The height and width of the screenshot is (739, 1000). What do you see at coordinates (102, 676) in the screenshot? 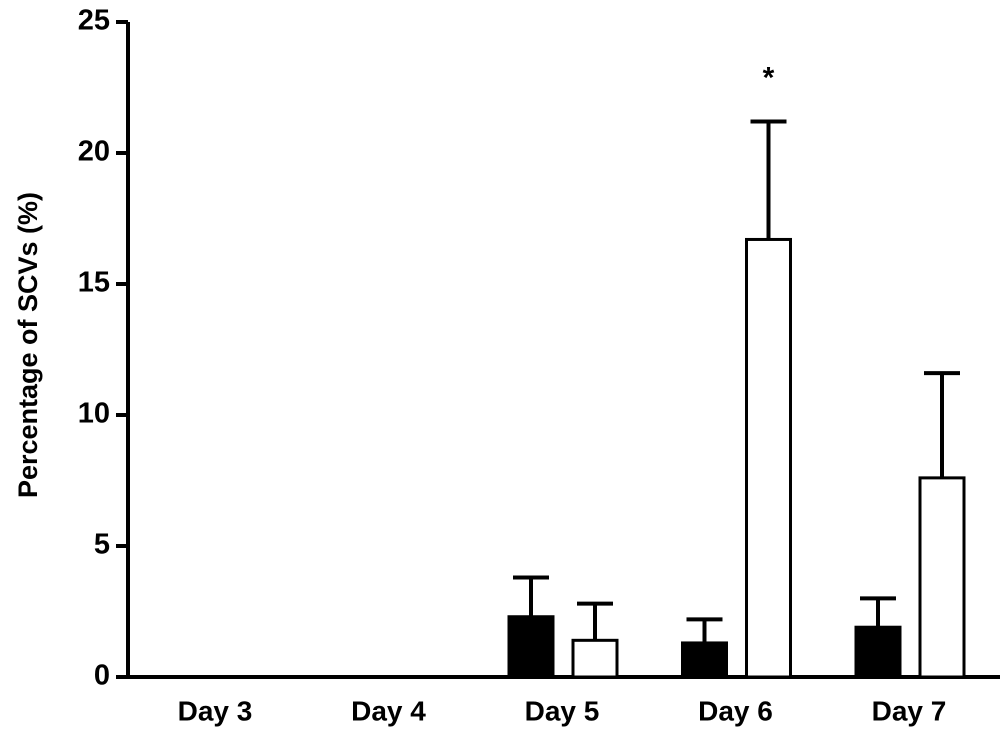
I see `y-tick-label: 0` at bounding box center [102, 676].